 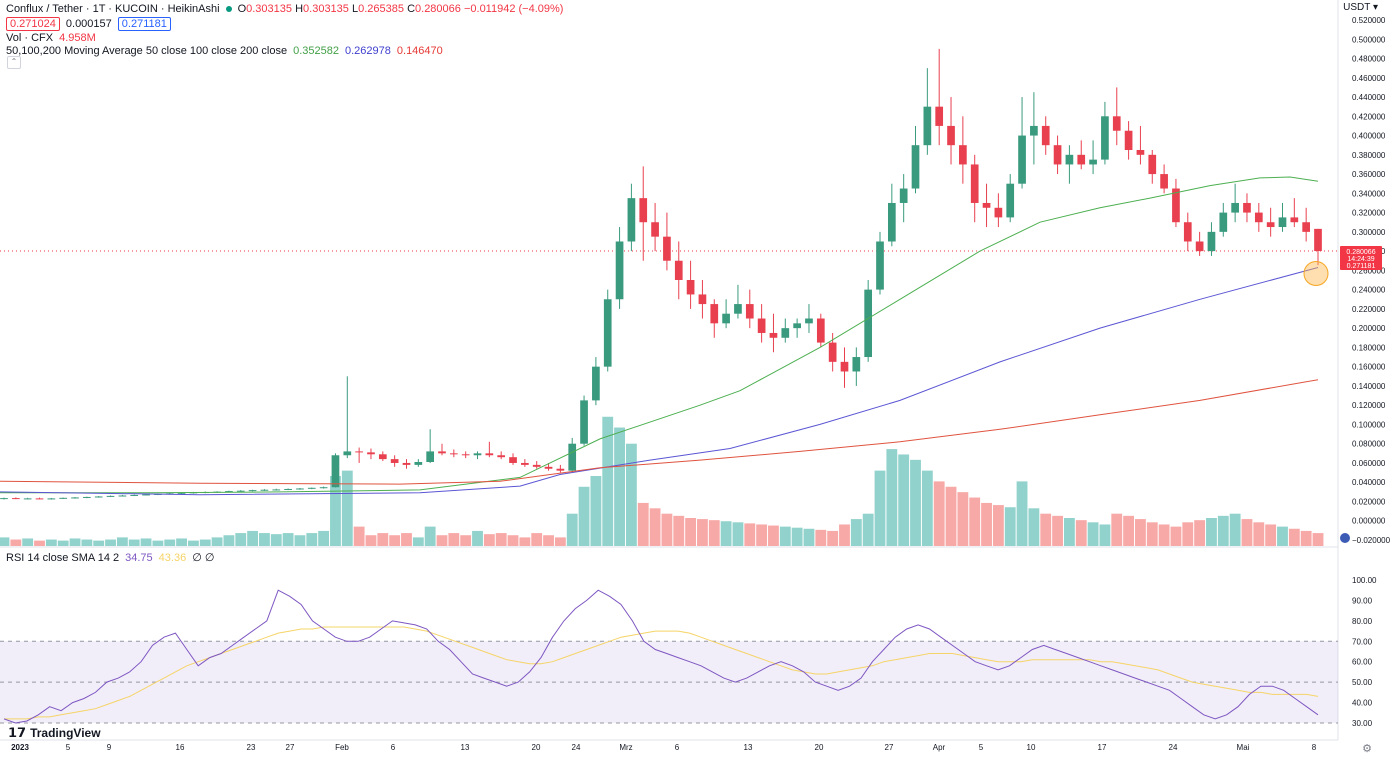 I want to click on time-axis-label: 5, so click(x=68, y=747).